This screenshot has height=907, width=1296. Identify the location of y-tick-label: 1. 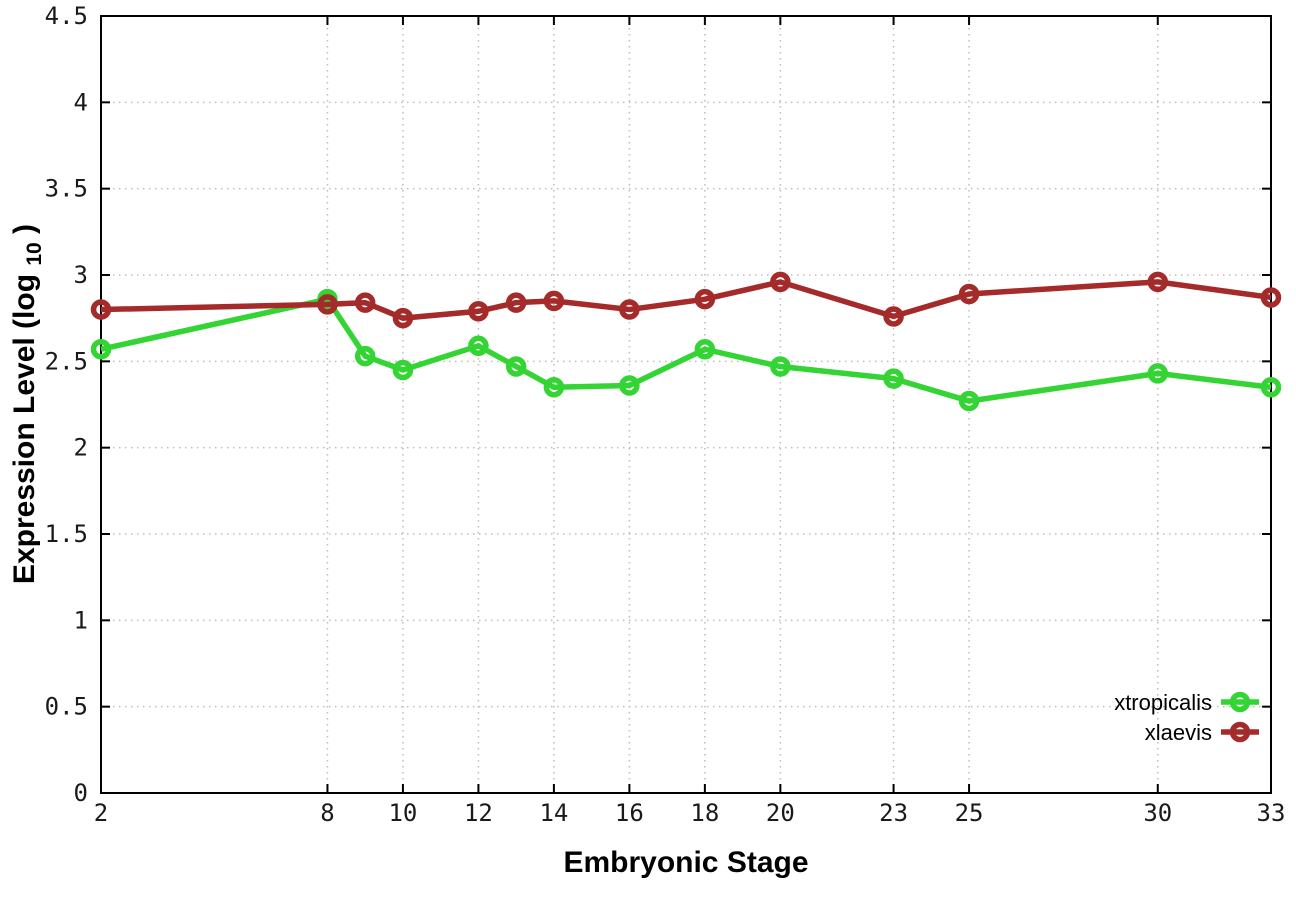
(81, 620).